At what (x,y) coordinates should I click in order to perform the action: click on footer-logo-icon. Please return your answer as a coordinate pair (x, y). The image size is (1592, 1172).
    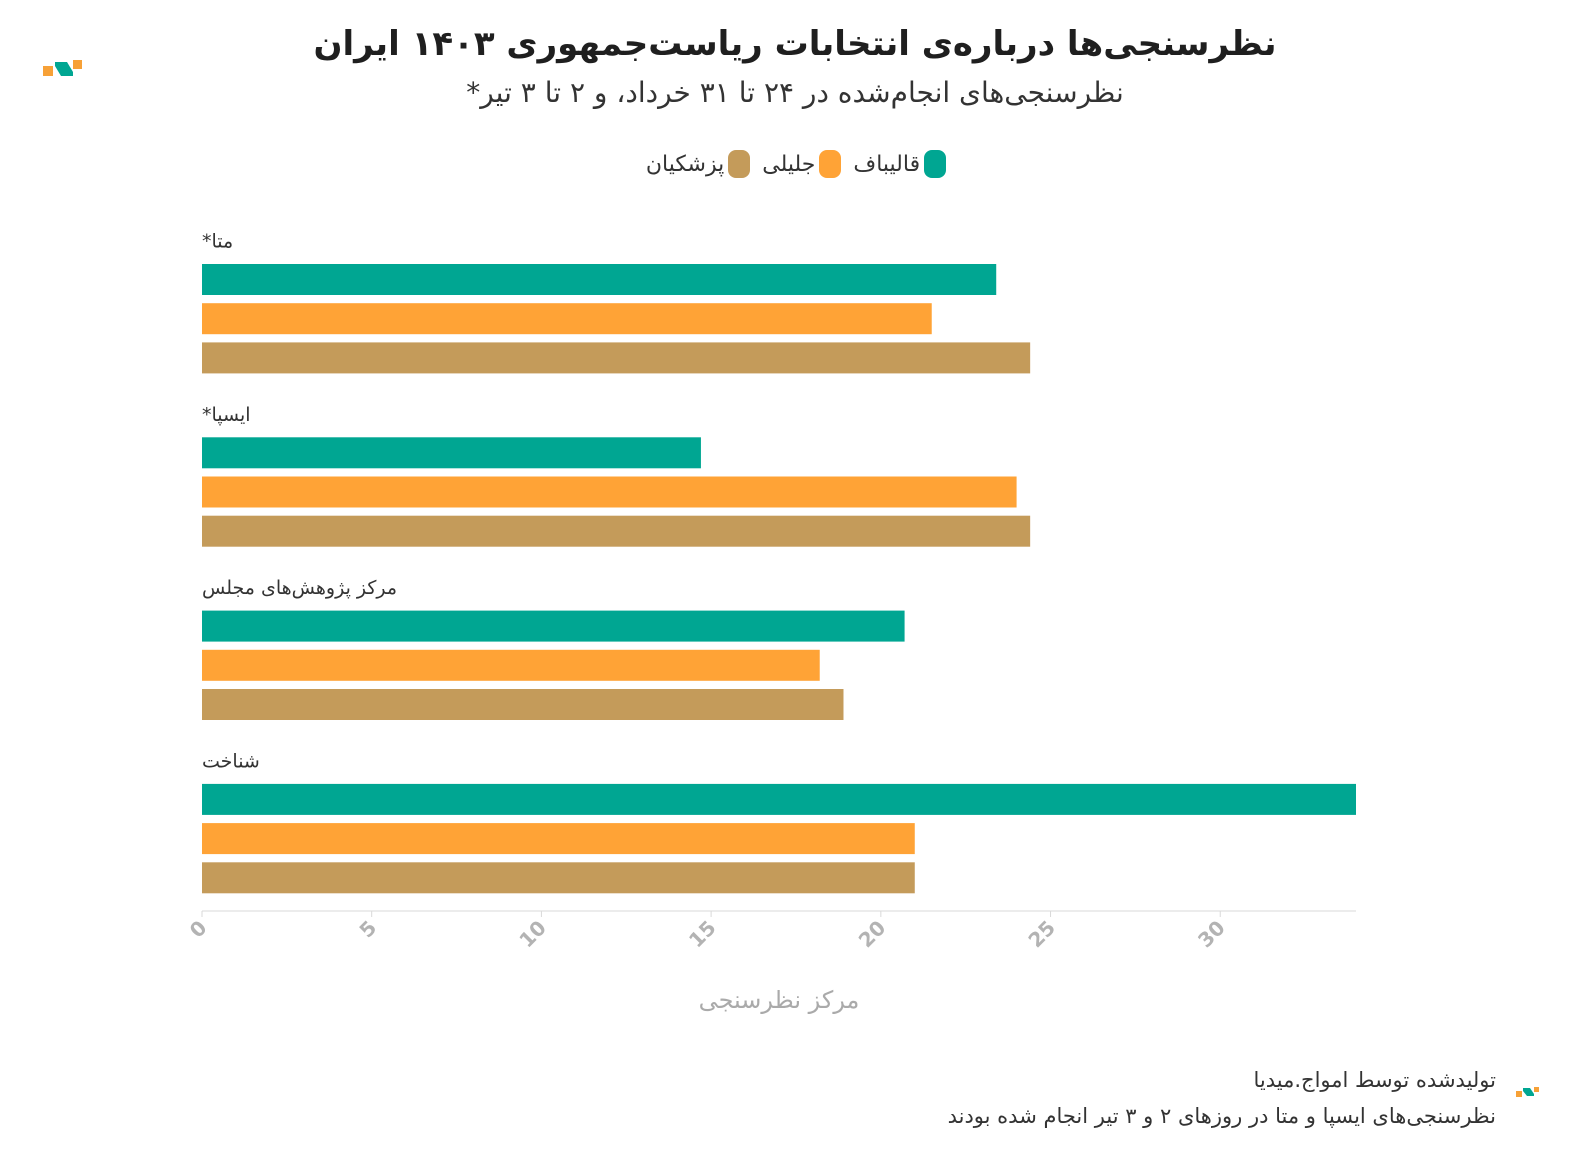
    Looking at the image, I should click on (1527, 1092).